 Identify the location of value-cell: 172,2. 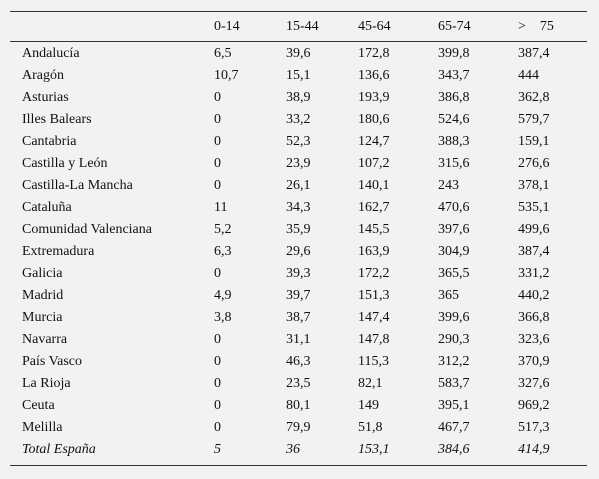
(374, 273).